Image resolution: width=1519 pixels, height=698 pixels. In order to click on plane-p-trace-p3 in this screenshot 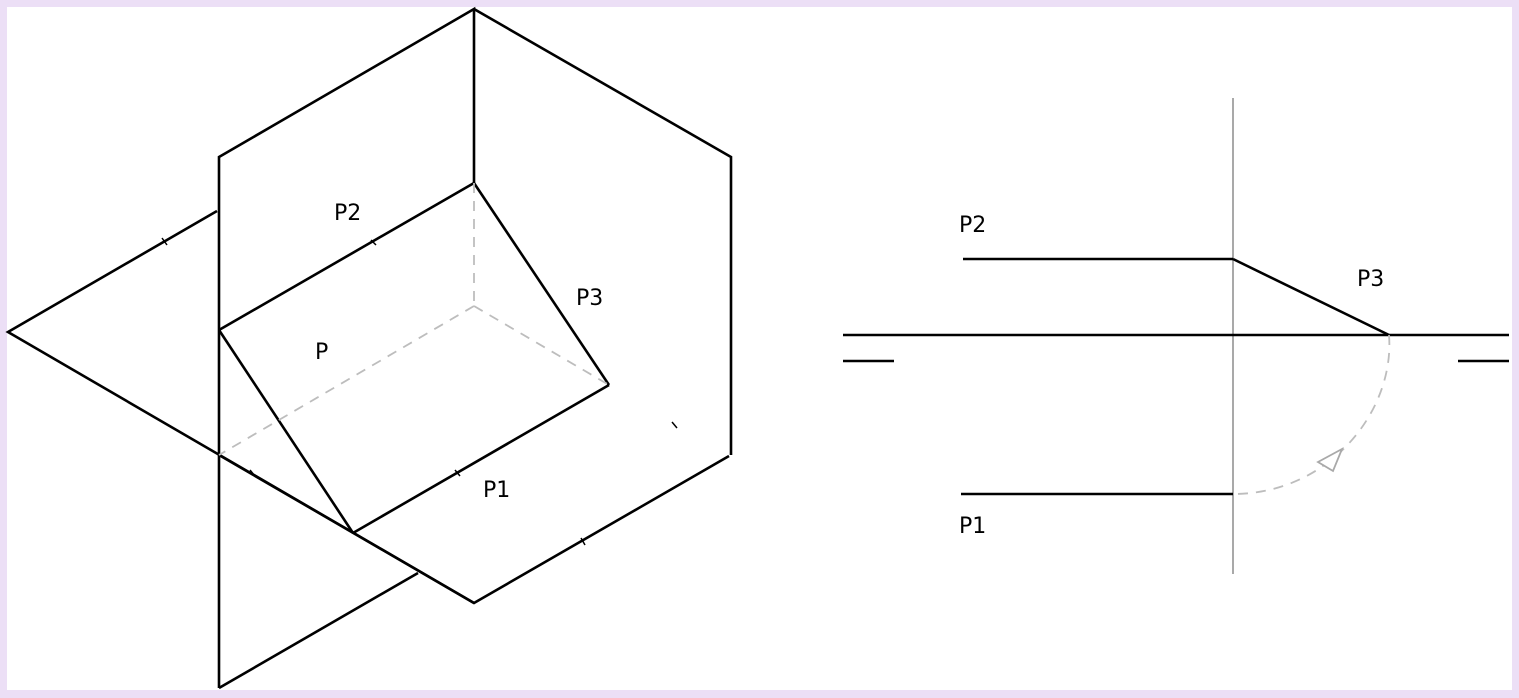, I will do `click(541, 284)`.